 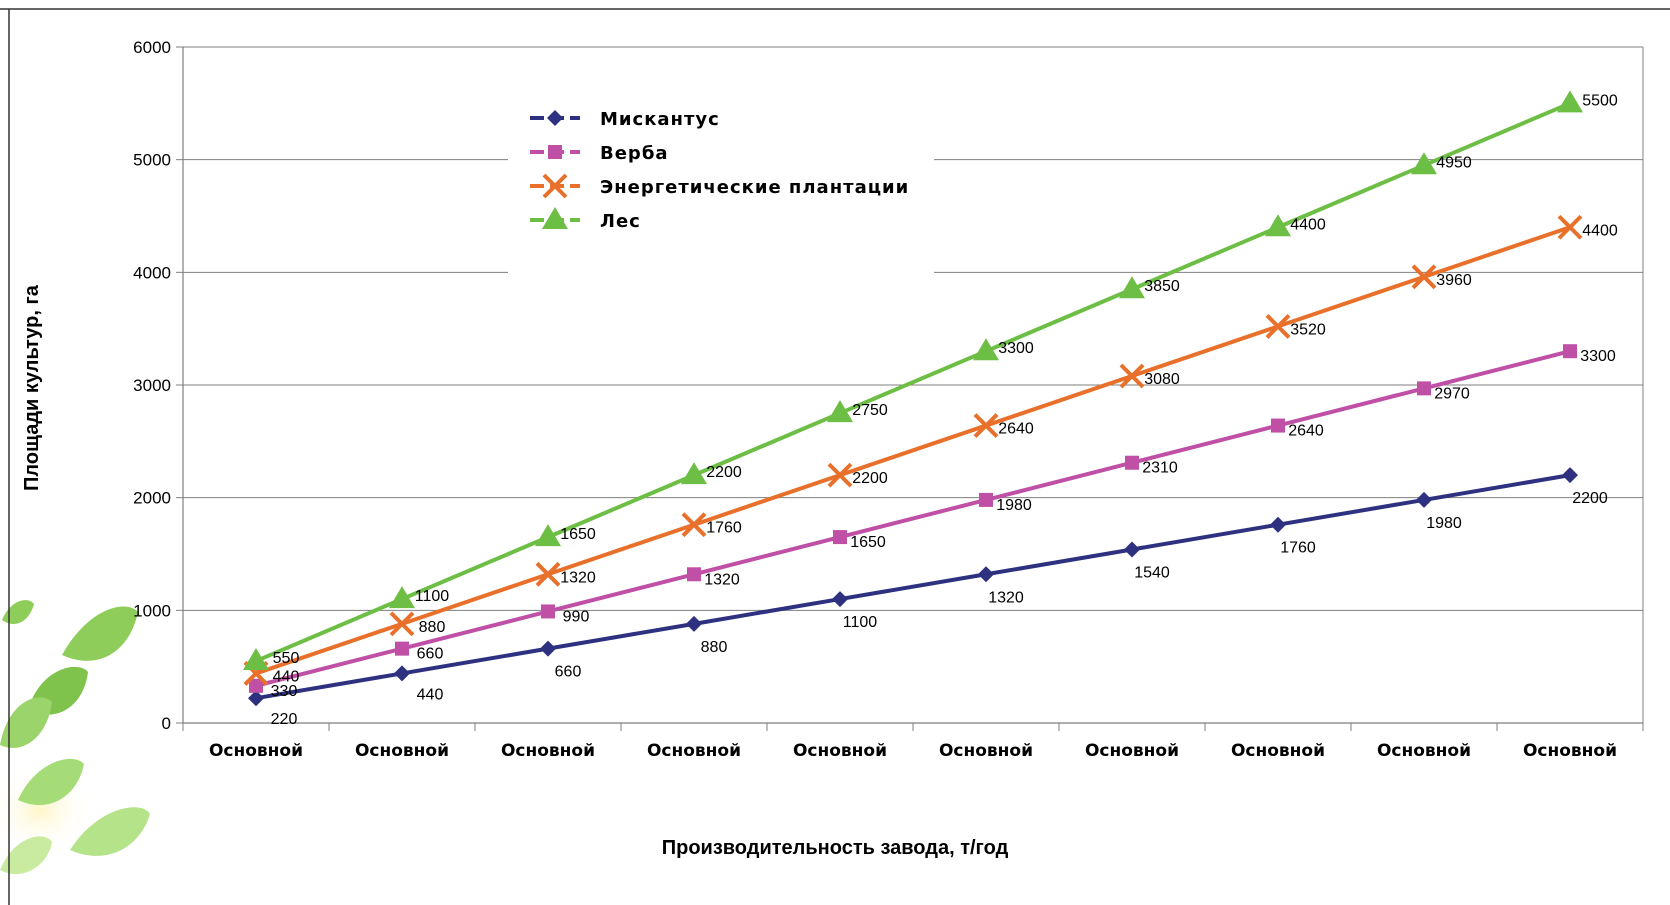 What do you see at coordinates (152, 610) in the screenshot?
I see `y-tick-label: 1000` at bounding box center [152, 610].